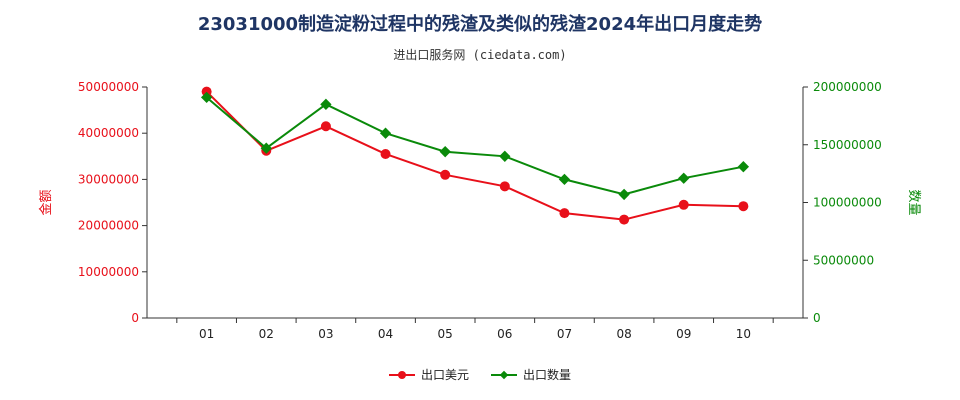  I want to click on left-y-tick-label: 10000000, so click(108, 272).